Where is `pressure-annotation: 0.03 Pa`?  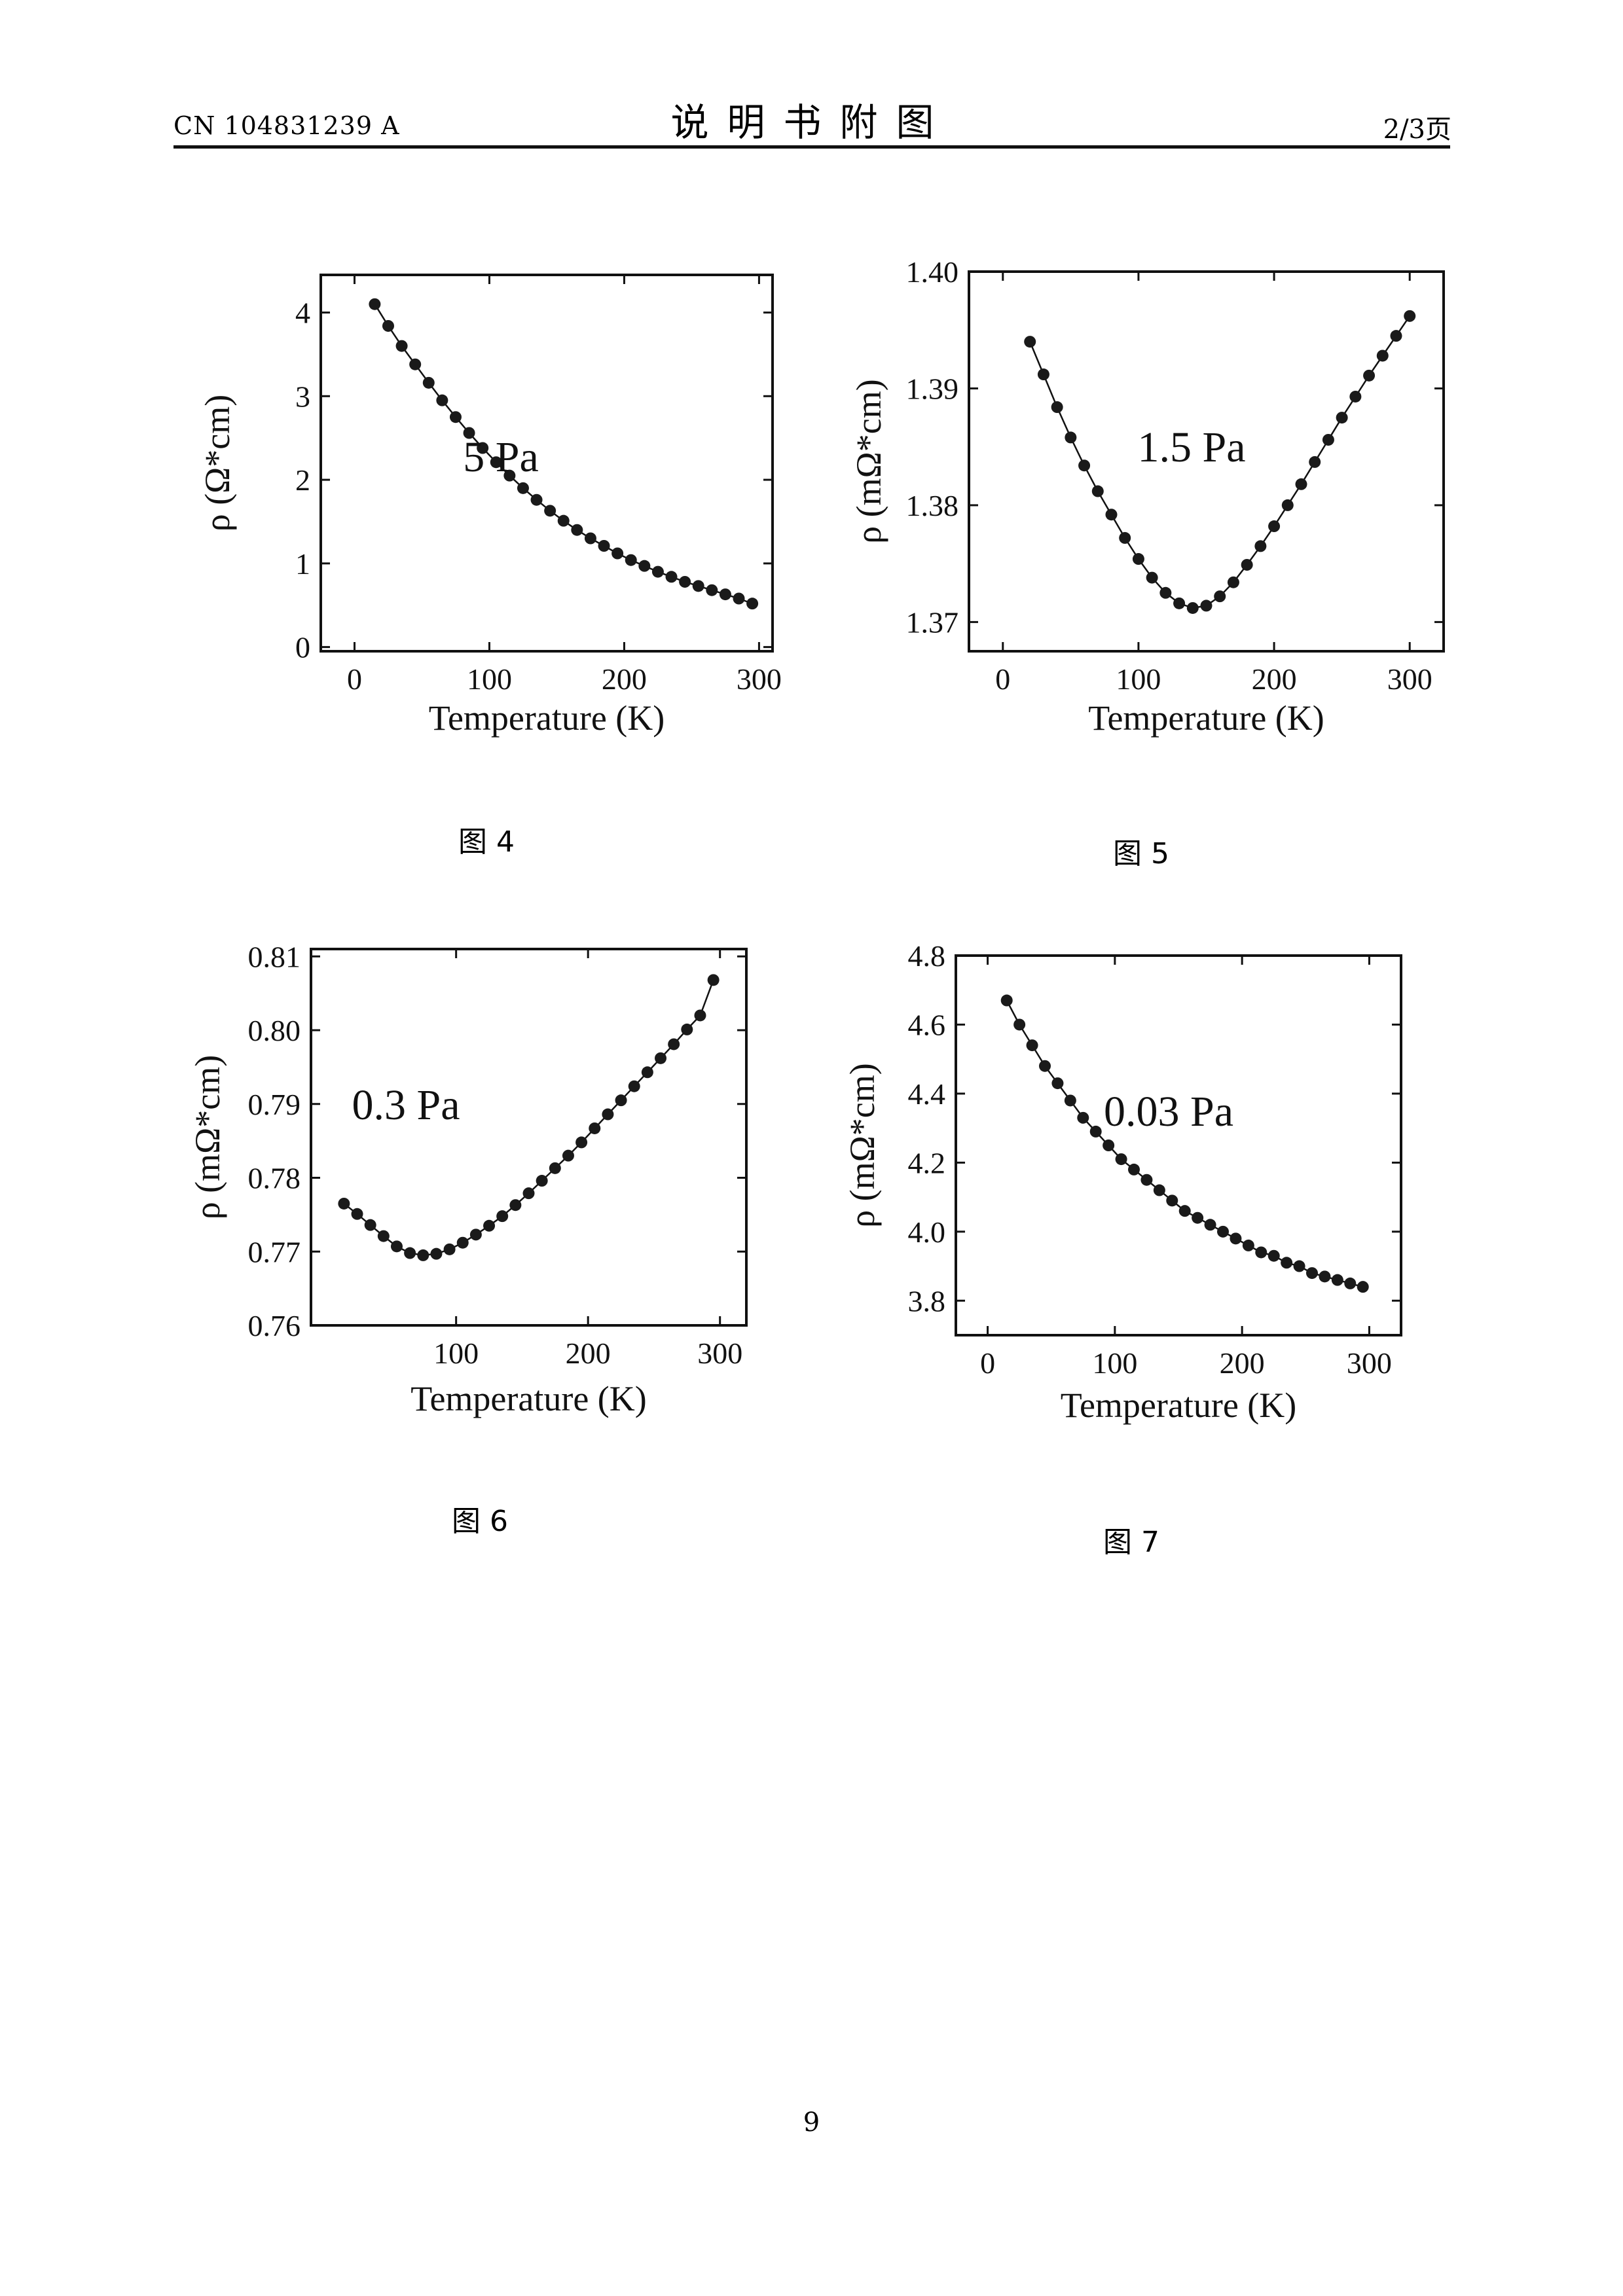
pressure-annotation: 0.03 Pa is located at coordinates (1168, 1112).